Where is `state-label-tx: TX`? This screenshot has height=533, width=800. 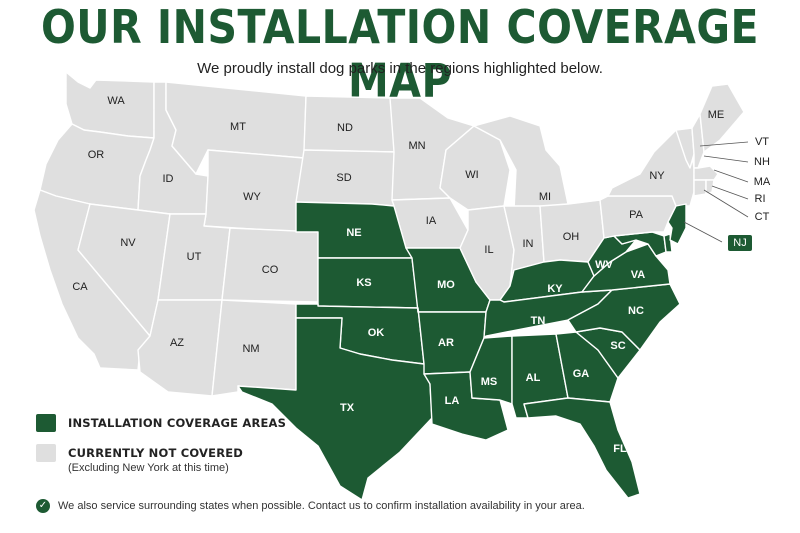
state-label-tx: TX is located at coordinates (347, 408).